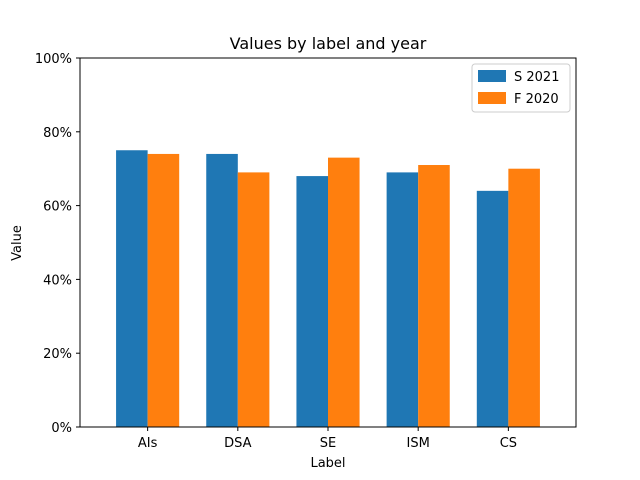 The width and height of the screenshot is (640, 480). I want to click on x-tick-label: AIs, so click(148, 443).